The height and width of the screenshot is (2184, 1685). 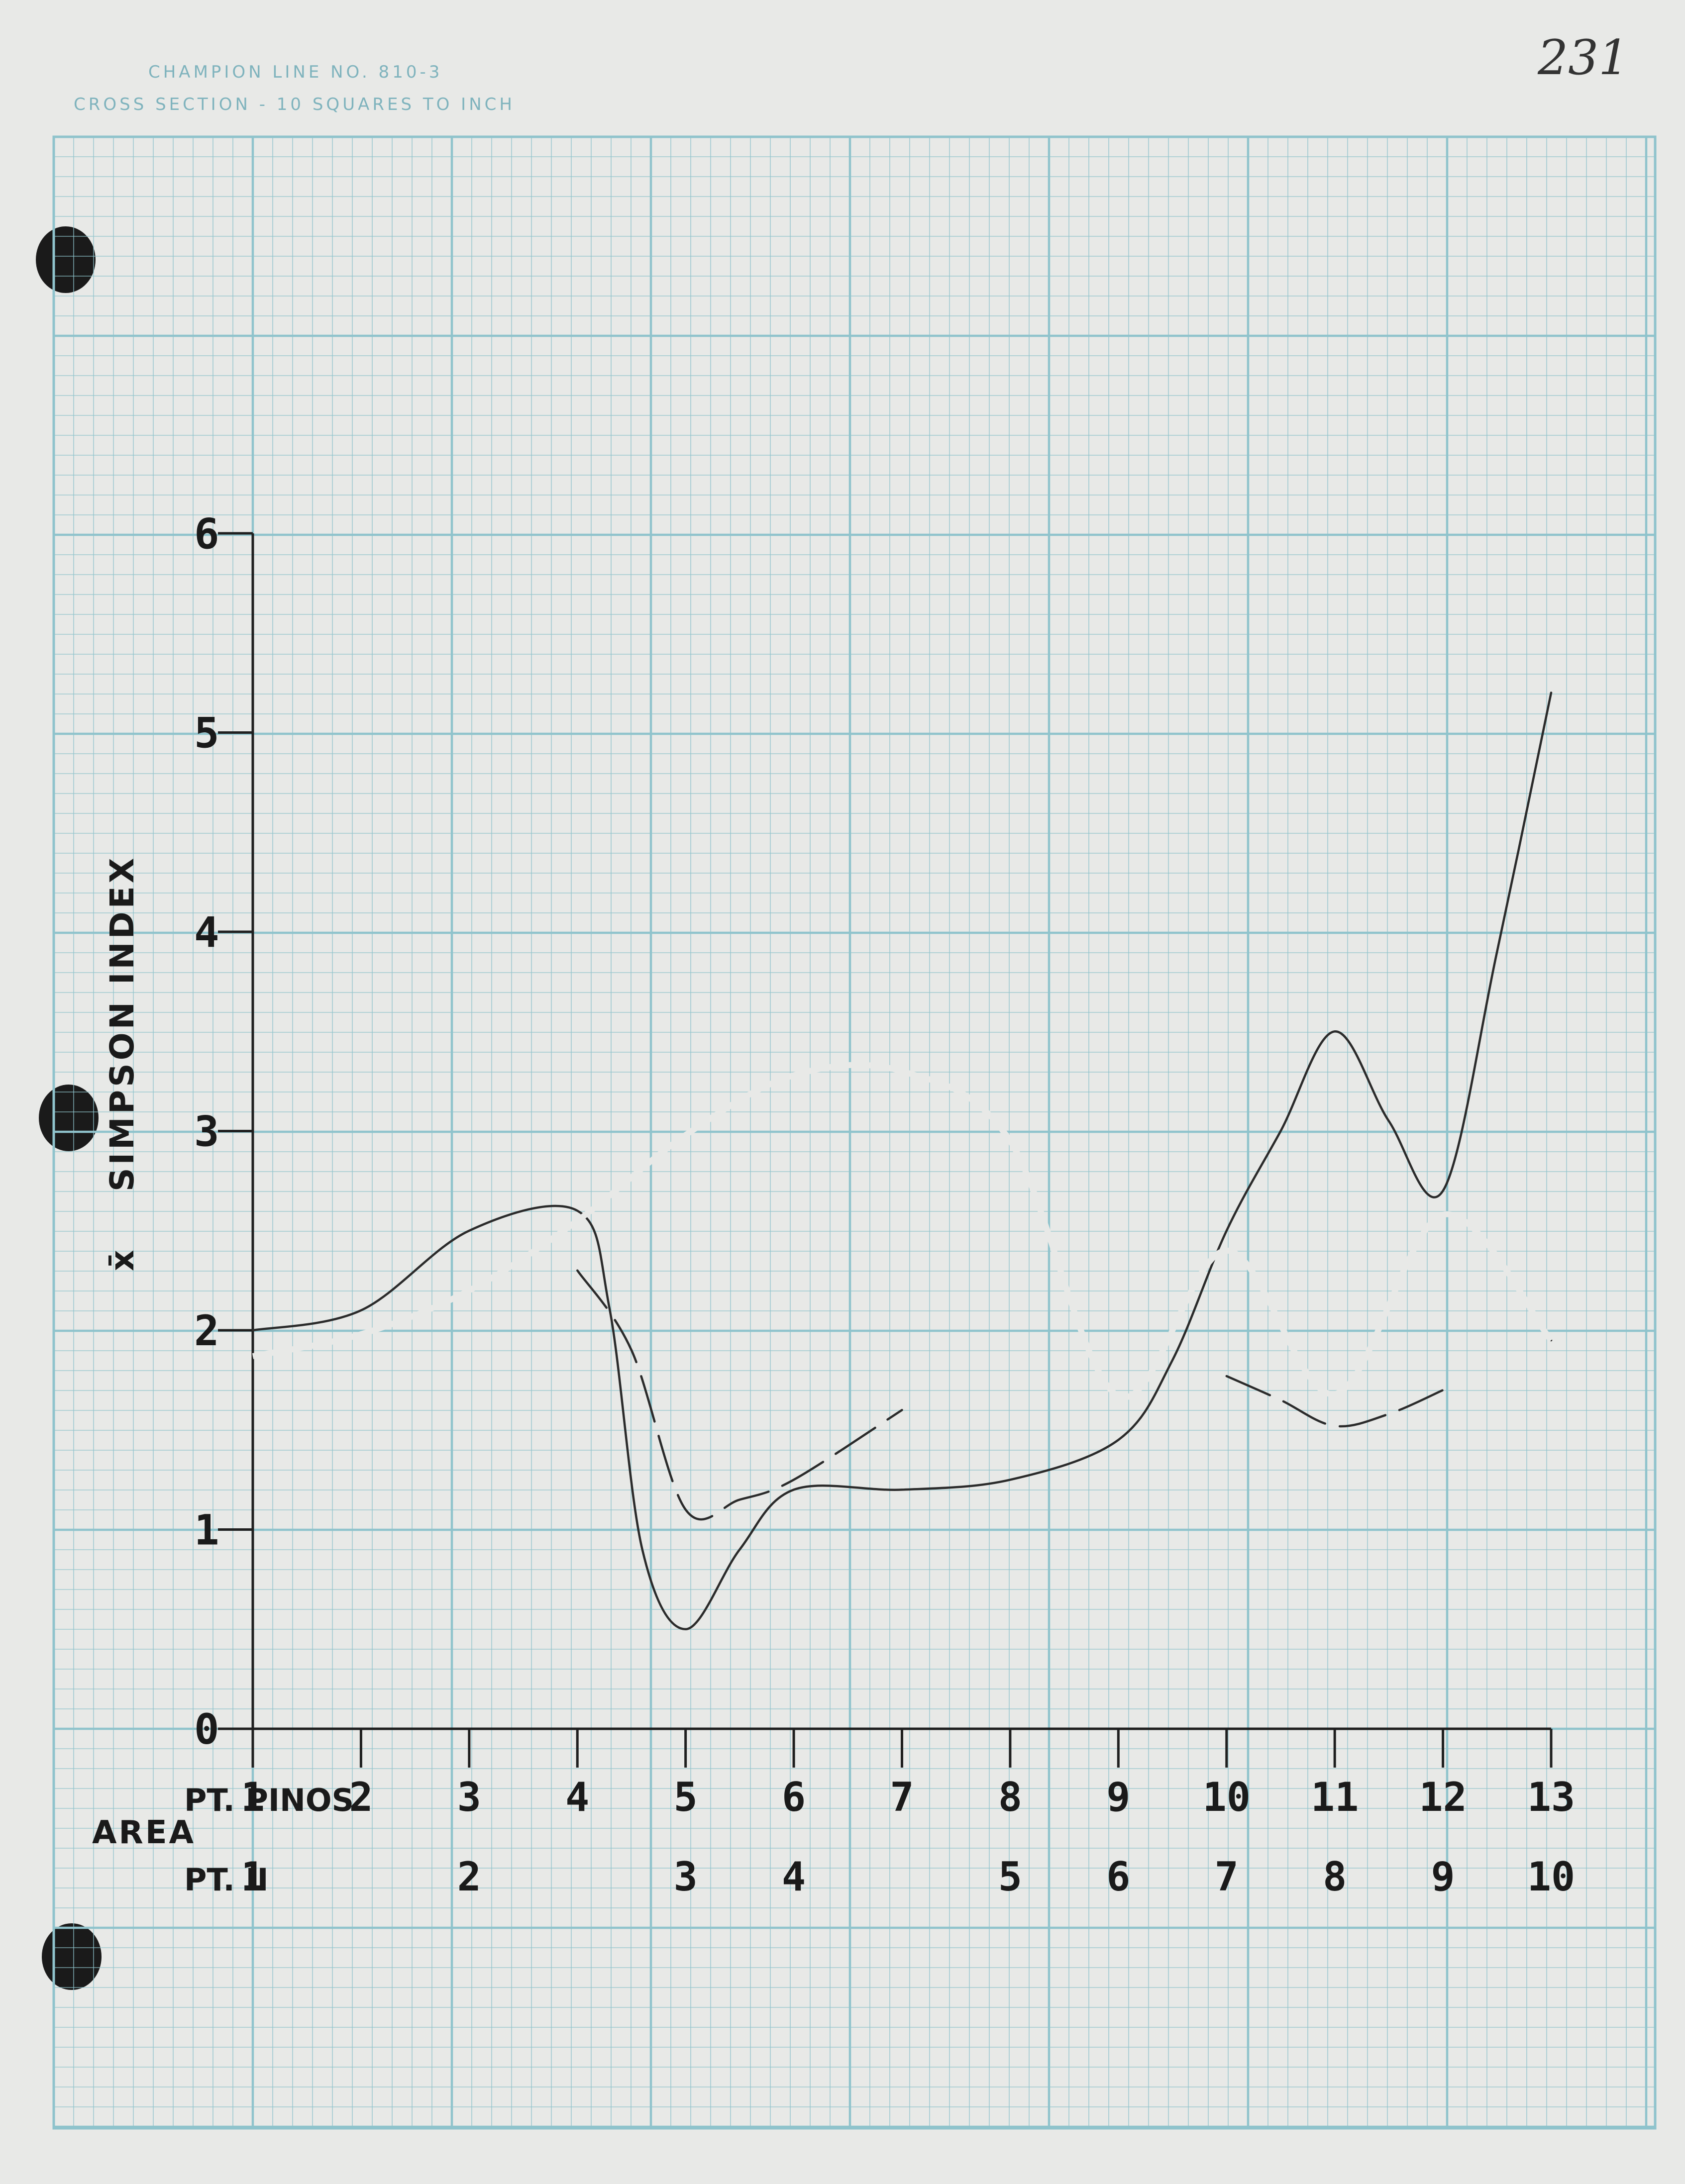 I want to click on y-tick-label: 1, so click(x=206, y=1530).